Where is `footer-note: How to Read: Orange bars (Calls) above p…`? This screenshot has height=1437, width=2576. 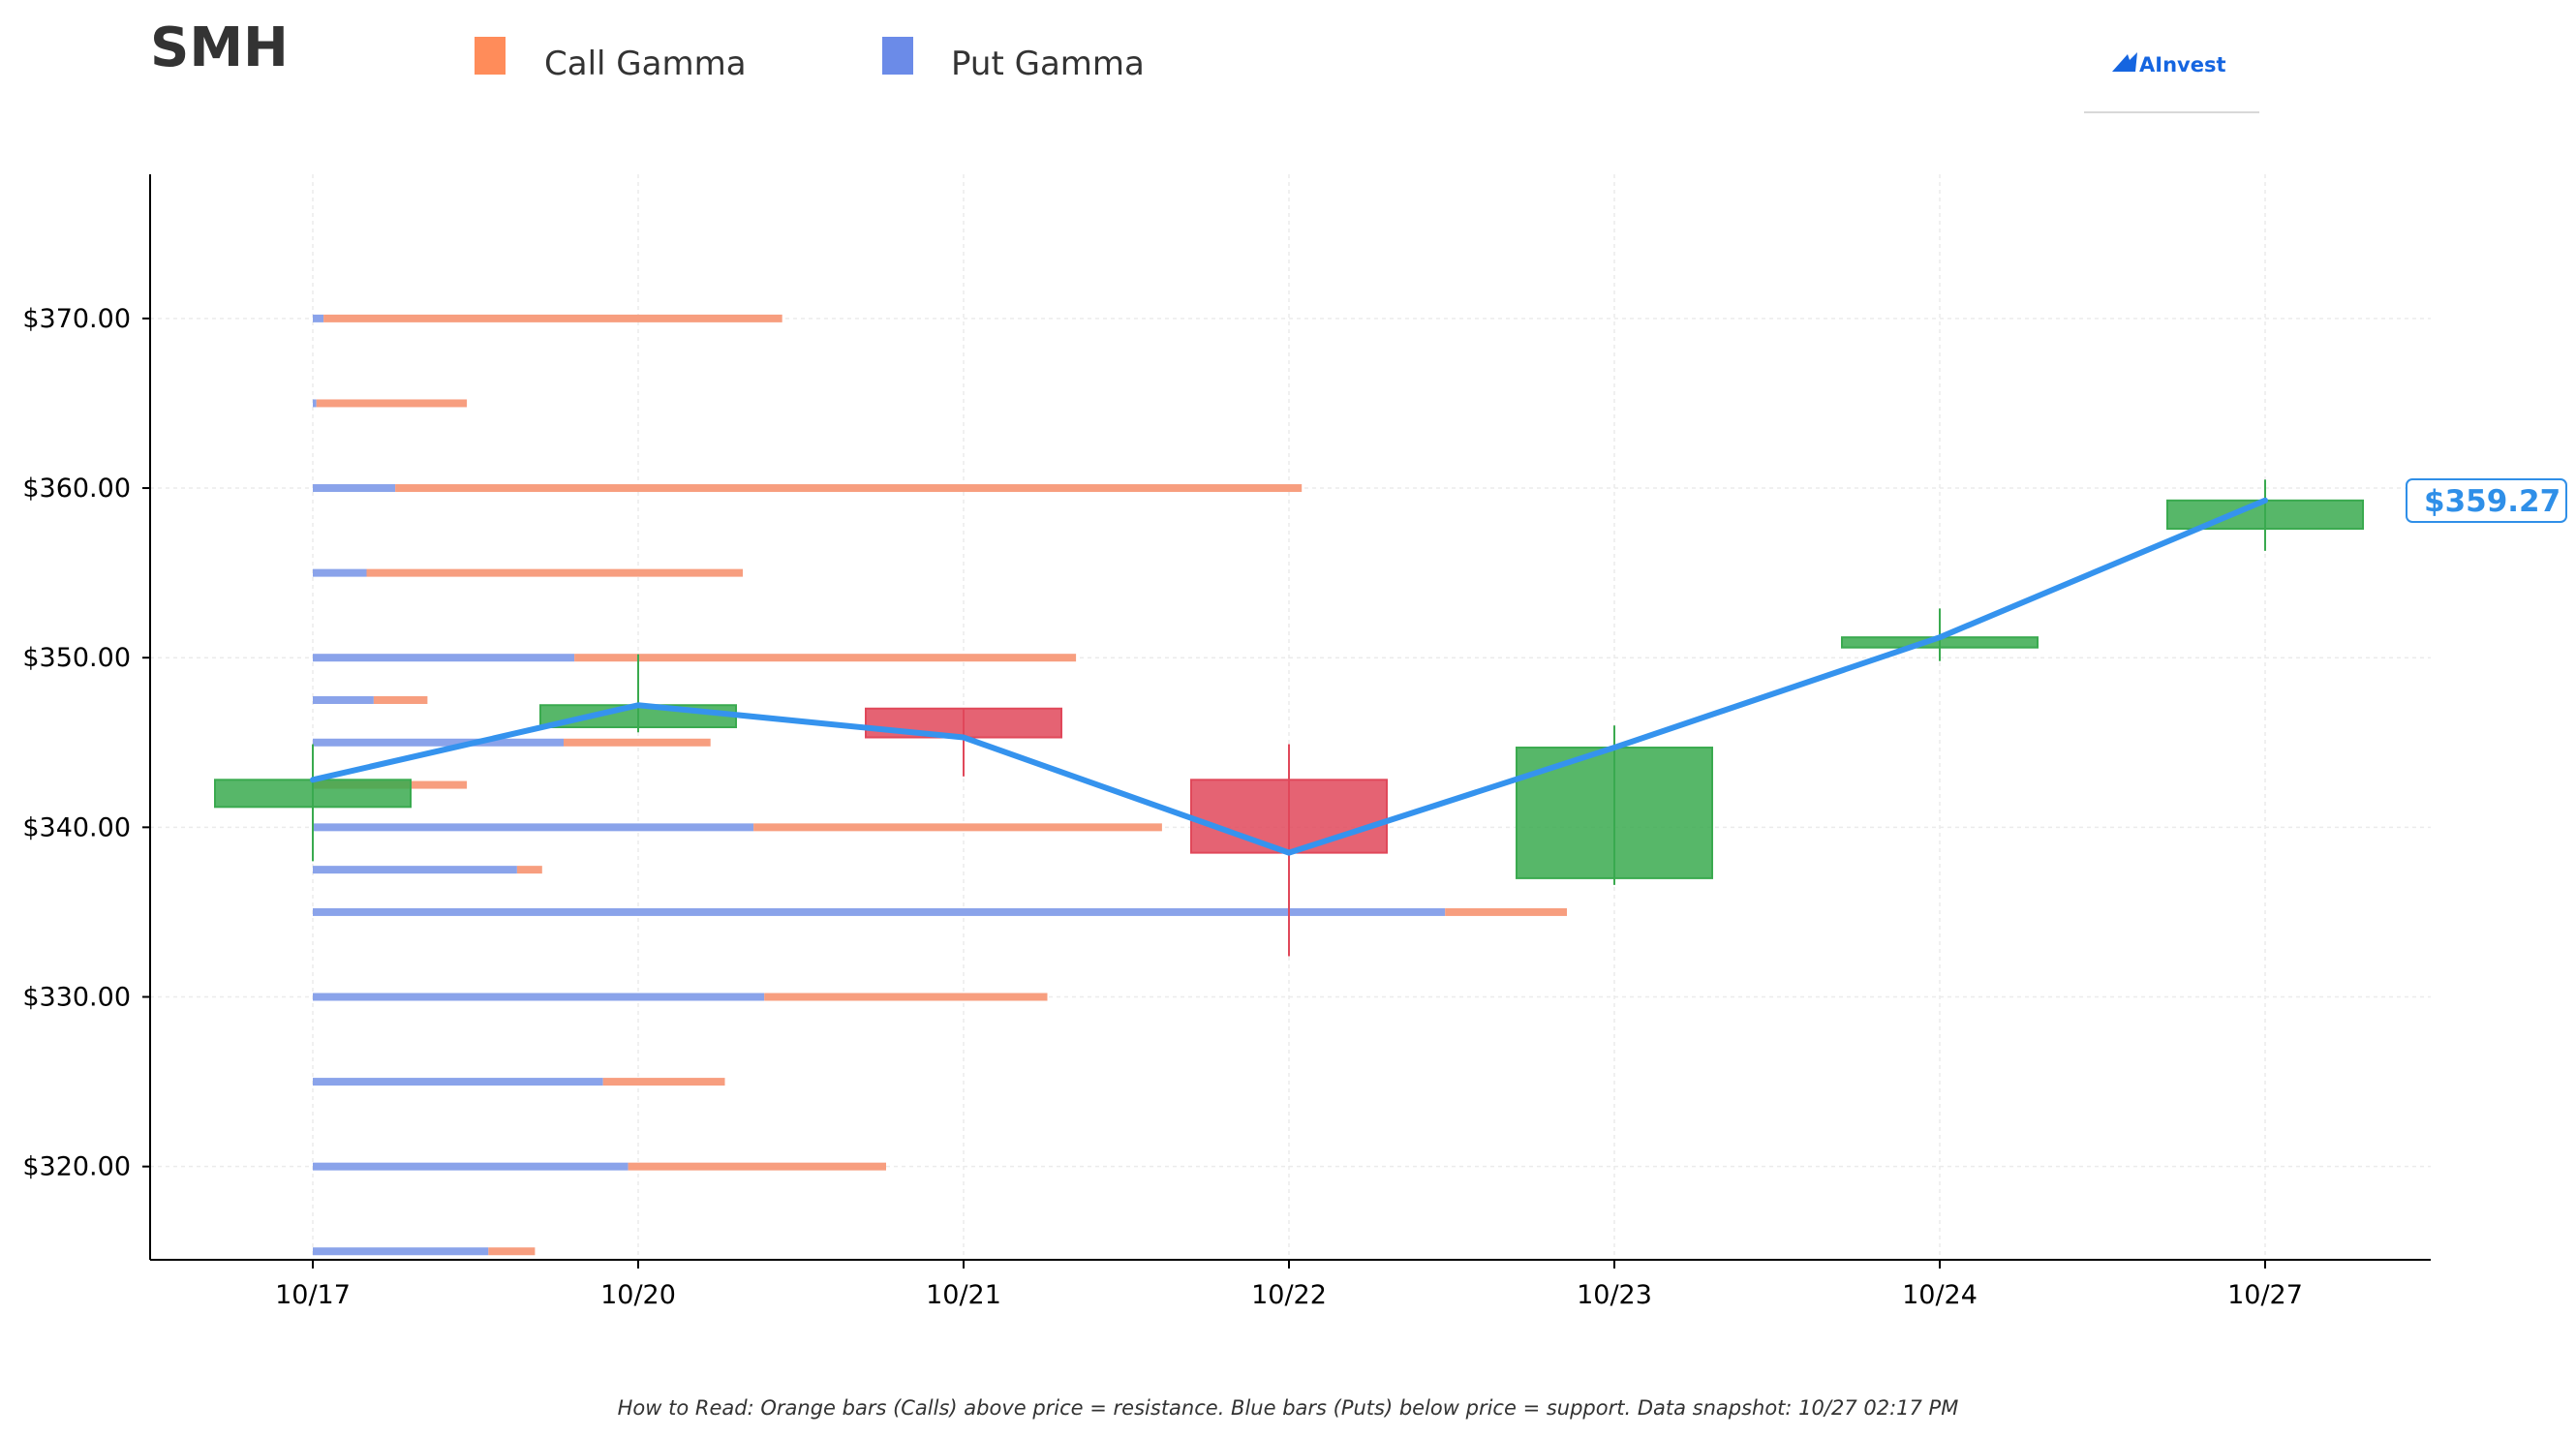
footer-note: How to Read: Orange bars (Calls) above p… is located at coordinates (1288, 1408).